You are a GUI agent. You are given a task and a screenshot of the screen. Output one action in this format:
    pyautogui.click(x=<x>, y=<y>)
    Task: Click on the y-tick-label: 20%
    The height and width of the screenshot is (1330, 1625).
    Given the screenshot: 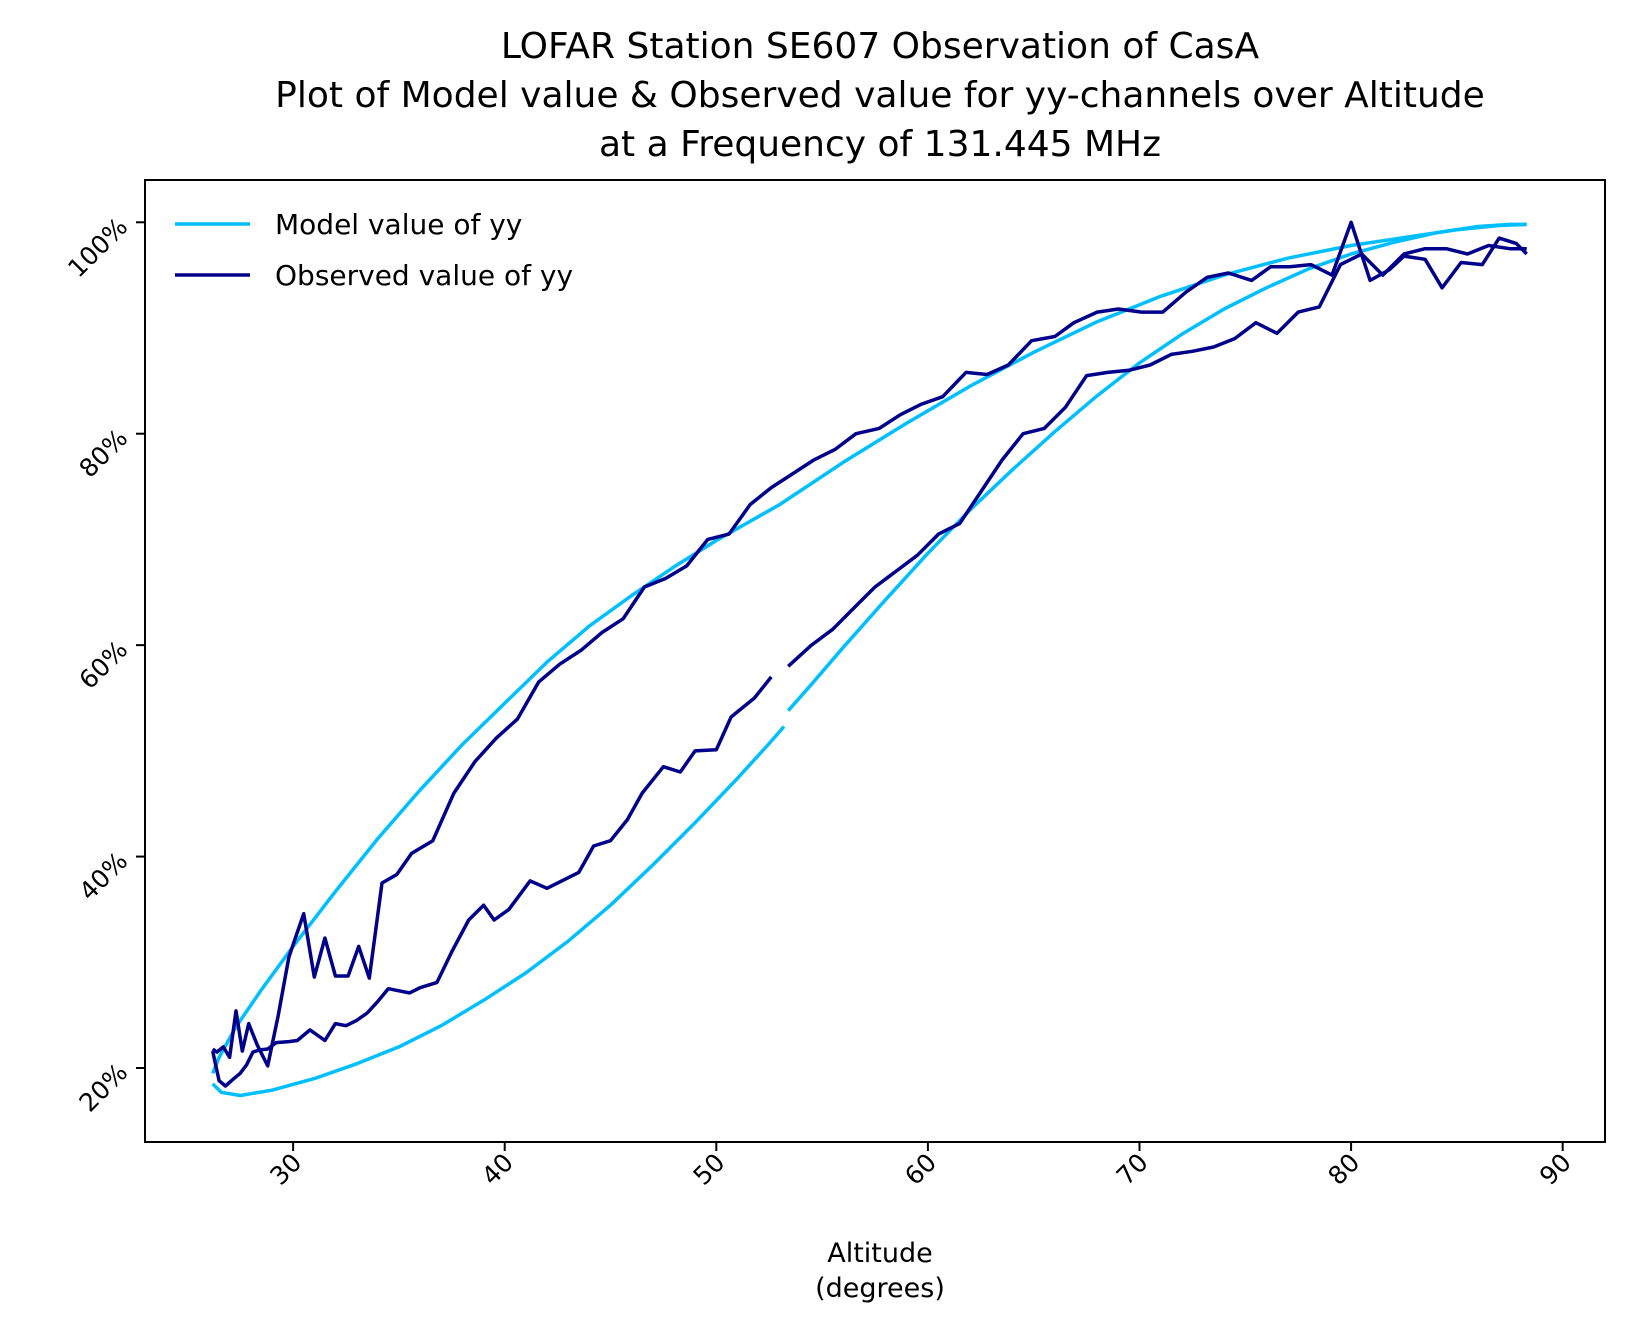 What is the action you would take?
    pyautogui.click(x=103, y=1088)
    